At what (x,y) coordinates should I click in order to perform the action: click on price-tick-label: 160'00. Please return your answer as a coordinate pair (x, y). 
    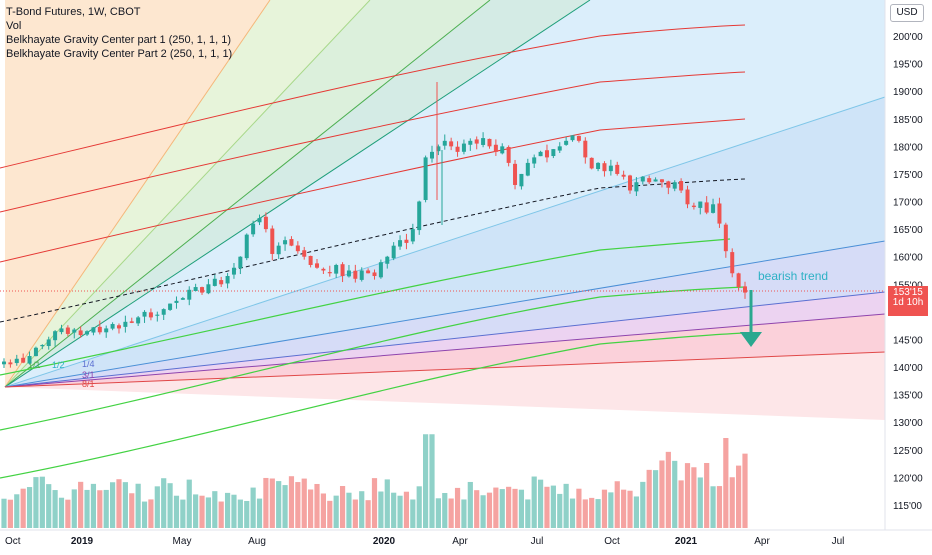
    Looking at the image, I should click on (908, 258).